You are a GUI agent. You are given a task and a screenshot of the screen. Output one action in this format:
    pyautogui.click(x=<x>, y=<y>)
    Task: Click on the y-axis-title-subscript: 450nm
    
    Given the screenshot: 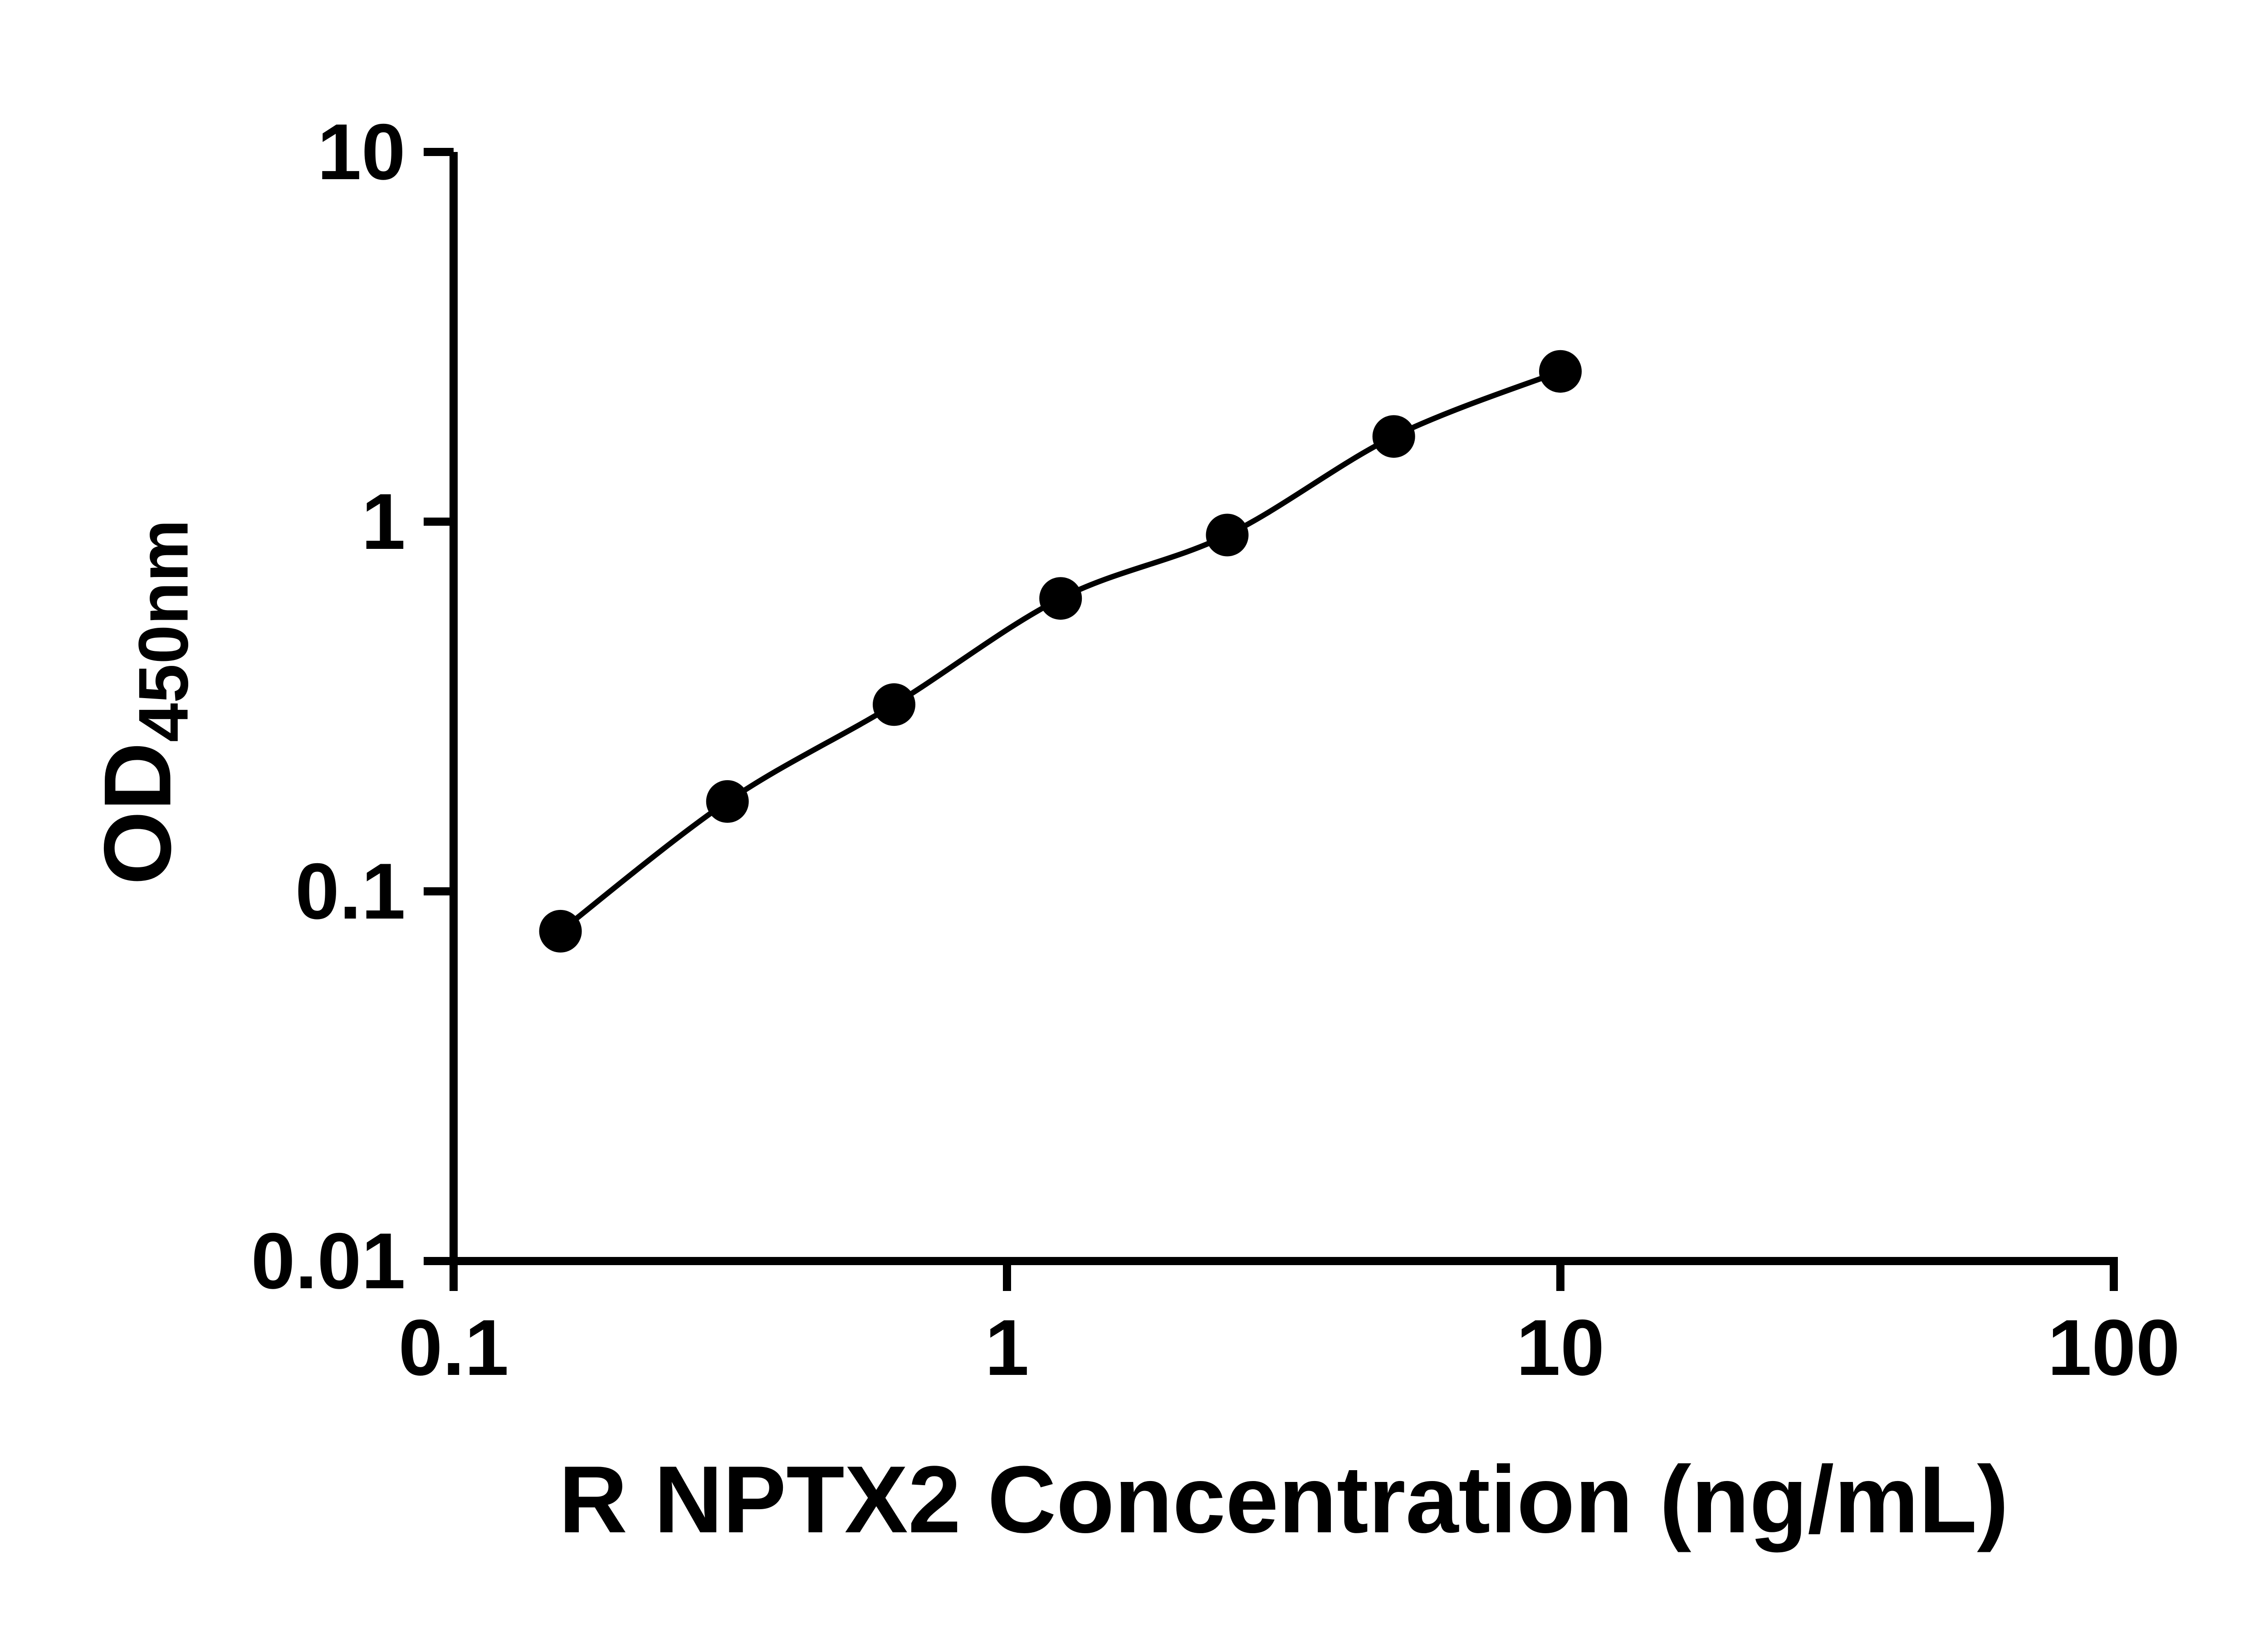 What is the action you would take?
    pyautogui.click(x=164, y=631)
    